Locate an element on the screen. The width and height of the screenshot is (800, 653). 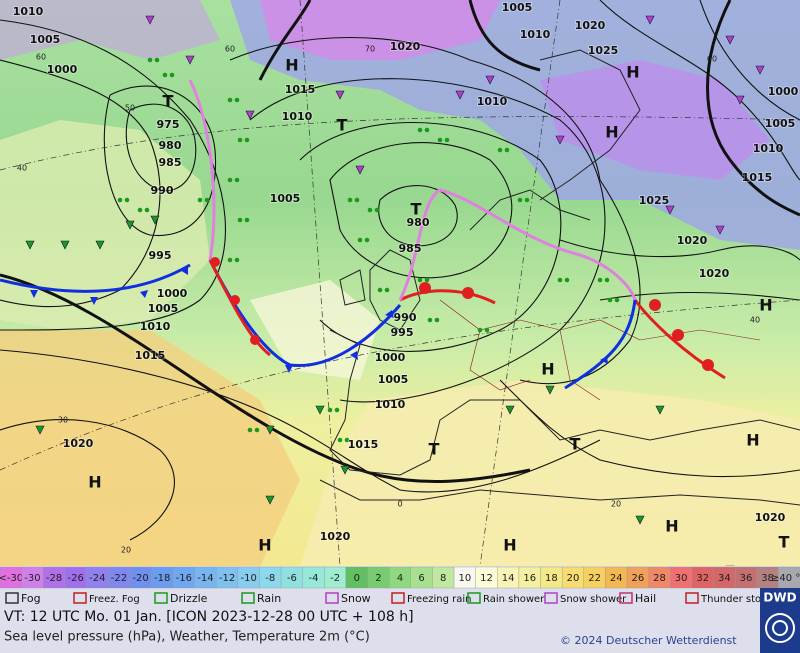
scale-label: 10 is located at coordinates (464, 578).